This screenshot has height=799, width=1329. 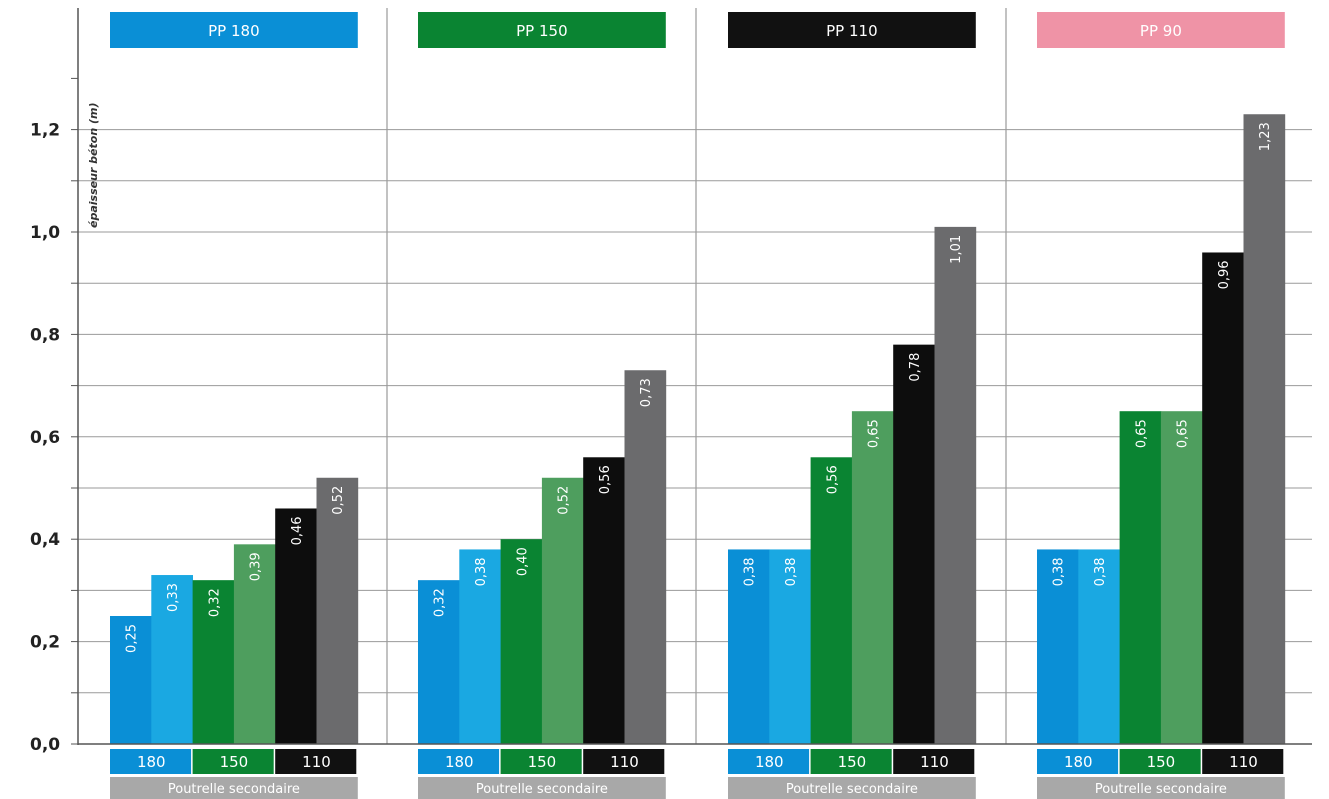 What do you see at coordinates (646, 392) in the screenshot?
I see `bar-value-label: 0,73` at bounding box center [646, 392].